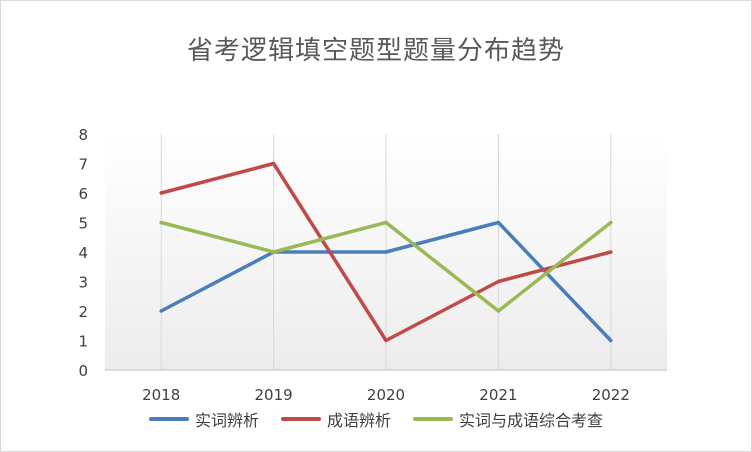 The height and width of the screenshot is (452, 752). I want to click on legend: 实词辨析 成语辨析 实词与成语综合考查, so click(376, 419).